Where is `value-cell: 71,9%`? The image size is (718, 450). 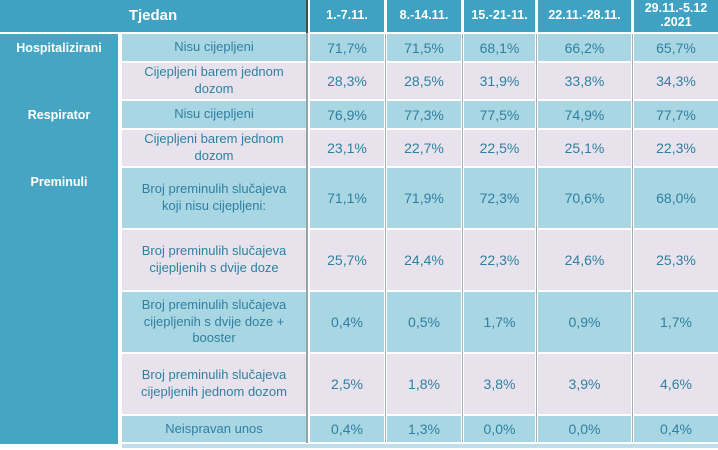 value-cell: 71,9% is located at coordinates (424, 198).